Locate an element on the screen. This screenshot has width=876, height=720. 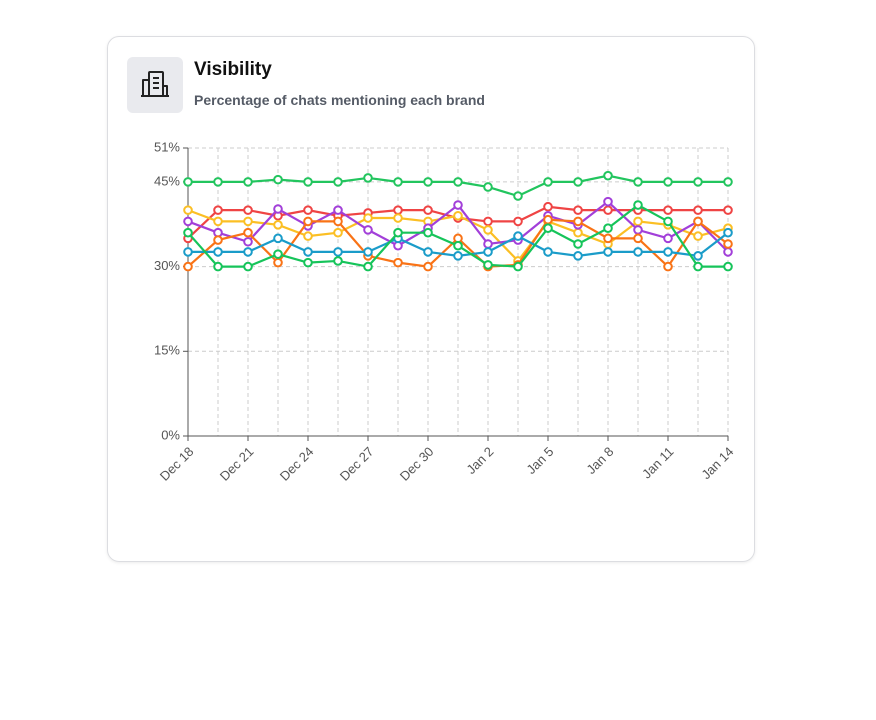
y-tick-label: 15% is located at coordinates (167, 350).